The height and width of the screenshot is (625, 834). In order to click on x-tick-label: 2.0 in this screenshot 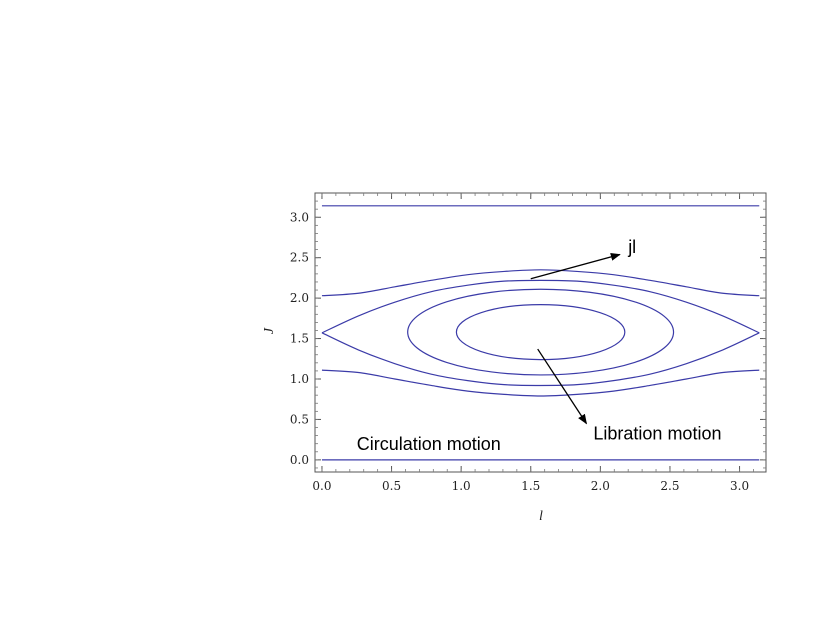, I will do `click(600, 486)`.